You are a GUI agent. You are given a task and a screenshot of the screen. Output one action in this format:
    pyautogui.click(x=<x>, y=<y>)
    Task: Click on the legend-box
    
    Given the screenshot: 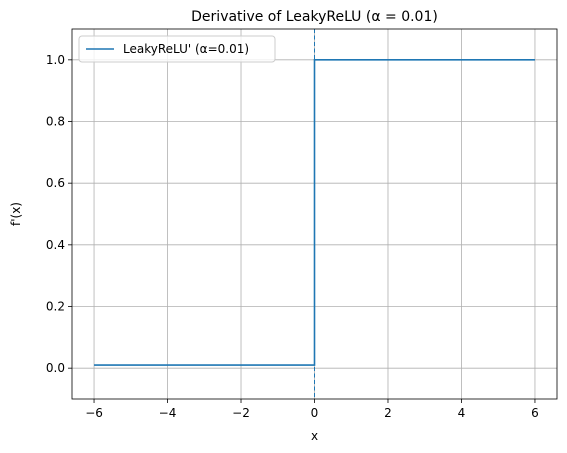 What is the action you would take?
    pyautogui.click(x=177, y=49)
    